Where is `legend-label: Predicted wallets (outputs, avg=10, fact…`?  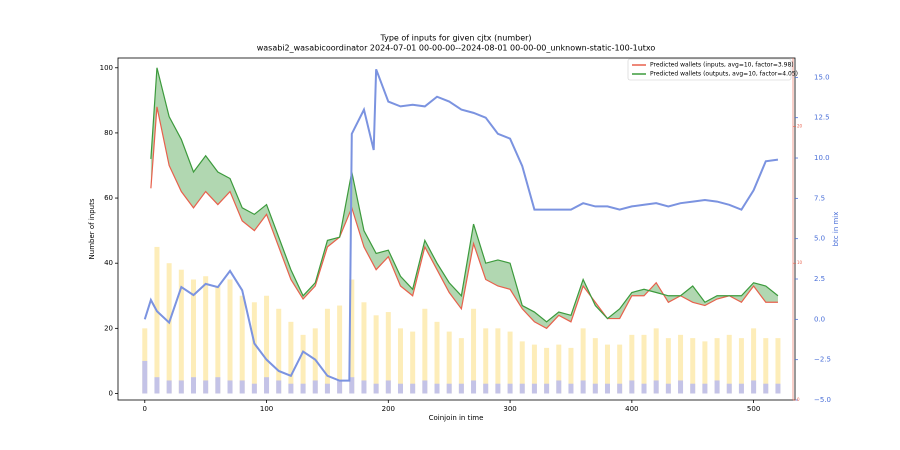 legend-label: Predicted wallets (outputs, avg=10, fact… is located at coordinates (724, 74).